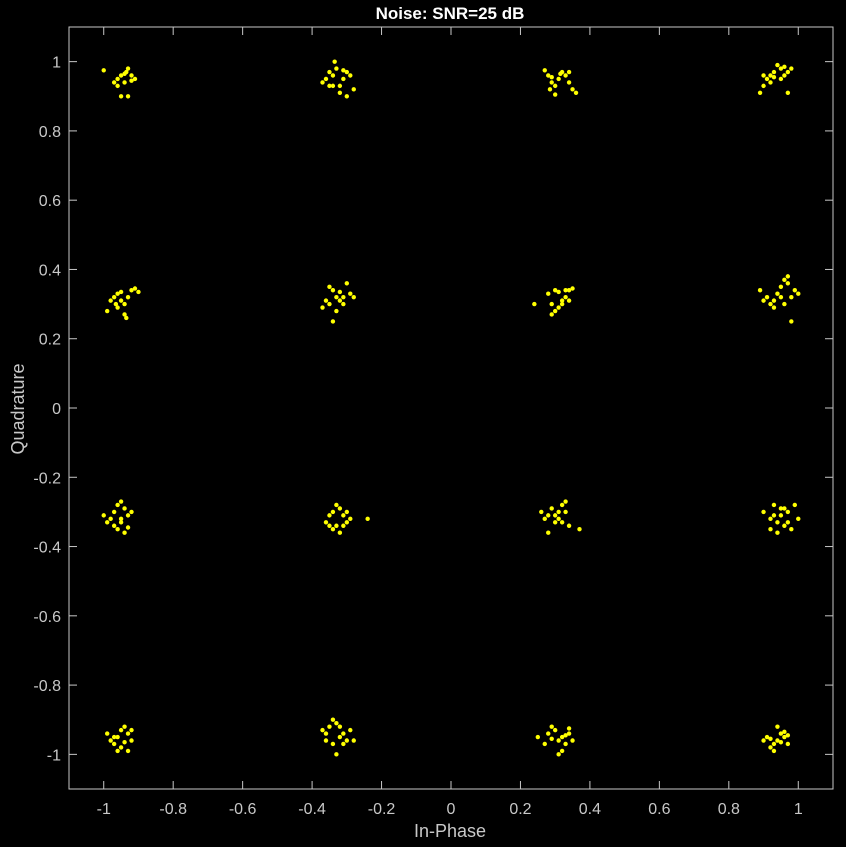 This screenshot has width=846, height=847. Describe the element at coordinates (54, 755) in the screenshot. I see `y-tick-label: -1` at that location.